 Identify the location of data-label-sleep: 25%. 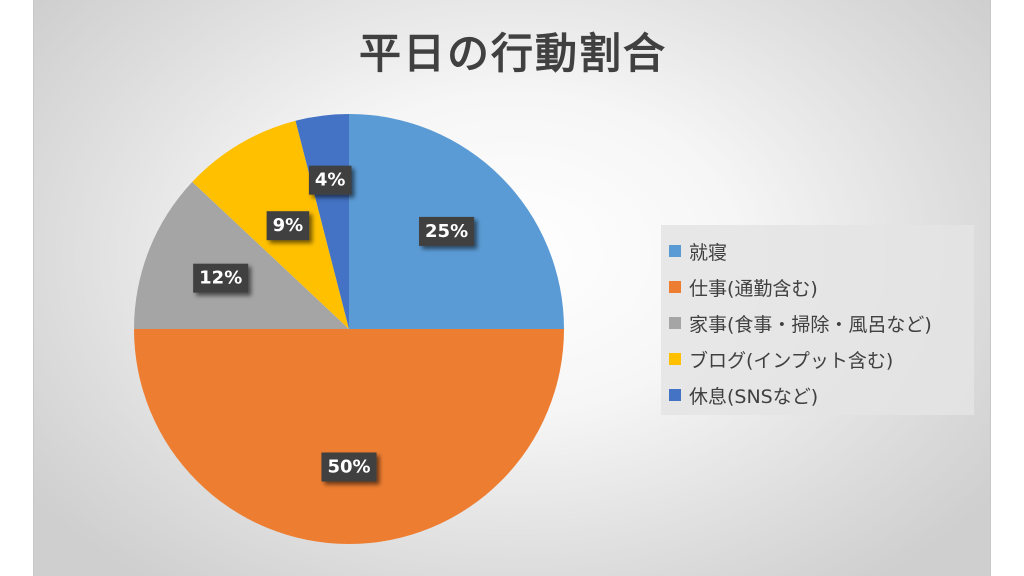
(447, 231).